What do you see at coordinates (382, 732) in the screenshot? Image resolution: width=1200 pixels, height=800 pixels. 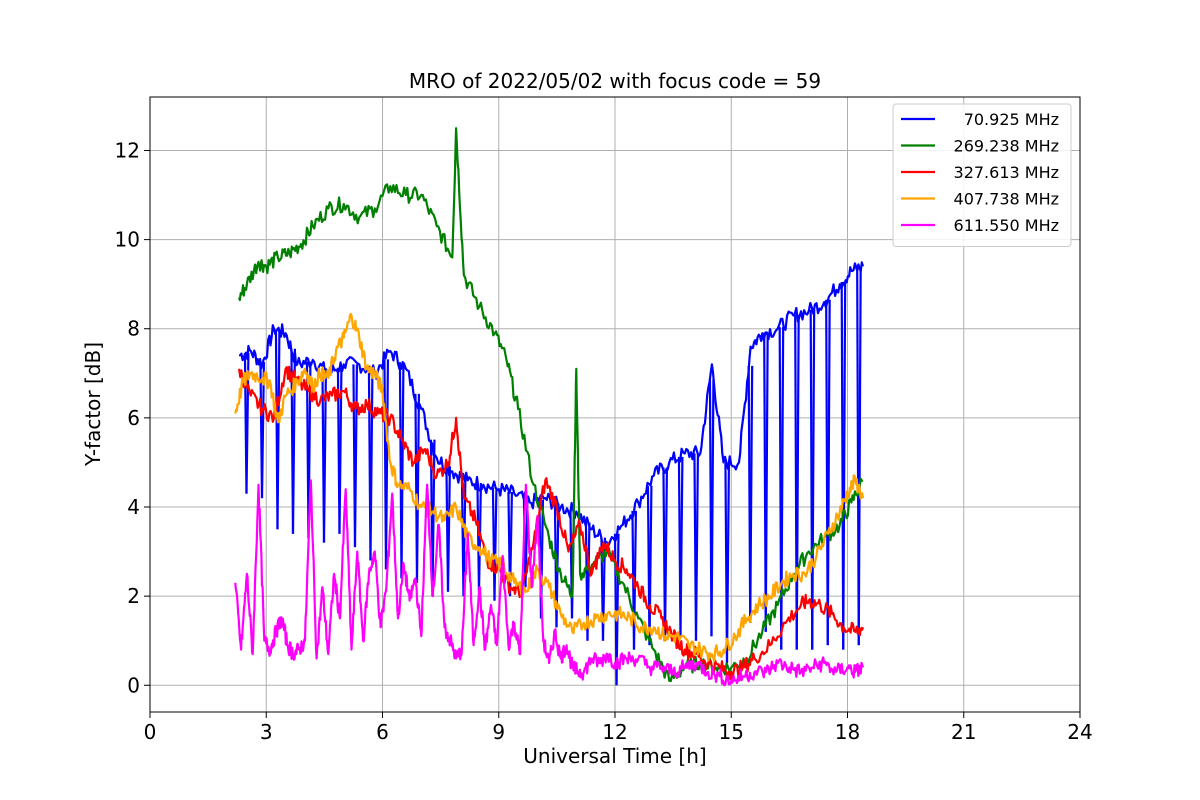 I see `x-tick-label: 6` at bounding box center [382, 732].